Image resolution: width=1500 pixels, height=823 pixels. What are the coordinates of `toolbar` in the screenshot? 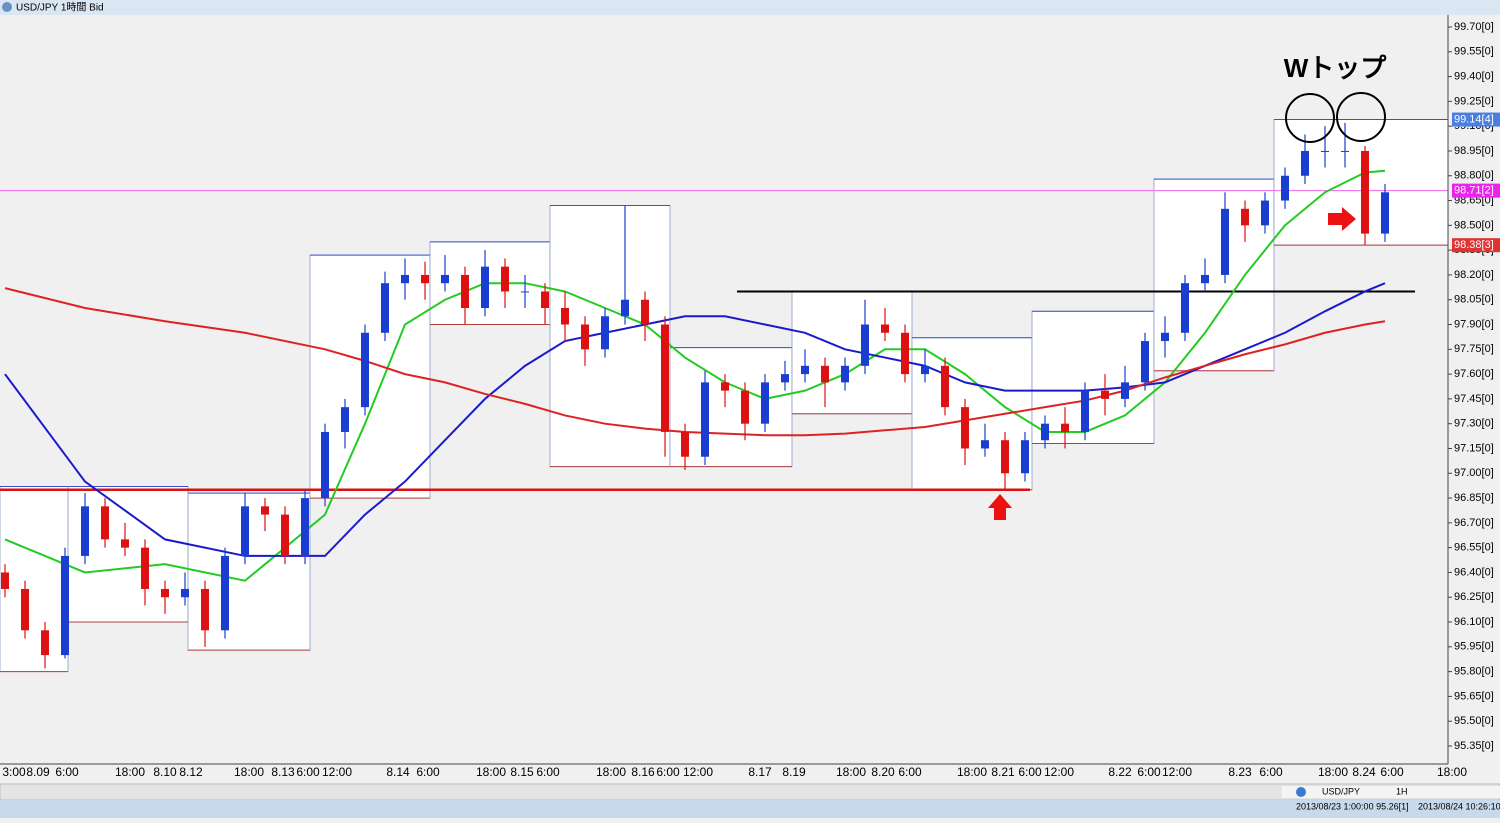 It's located at (1391, 792).